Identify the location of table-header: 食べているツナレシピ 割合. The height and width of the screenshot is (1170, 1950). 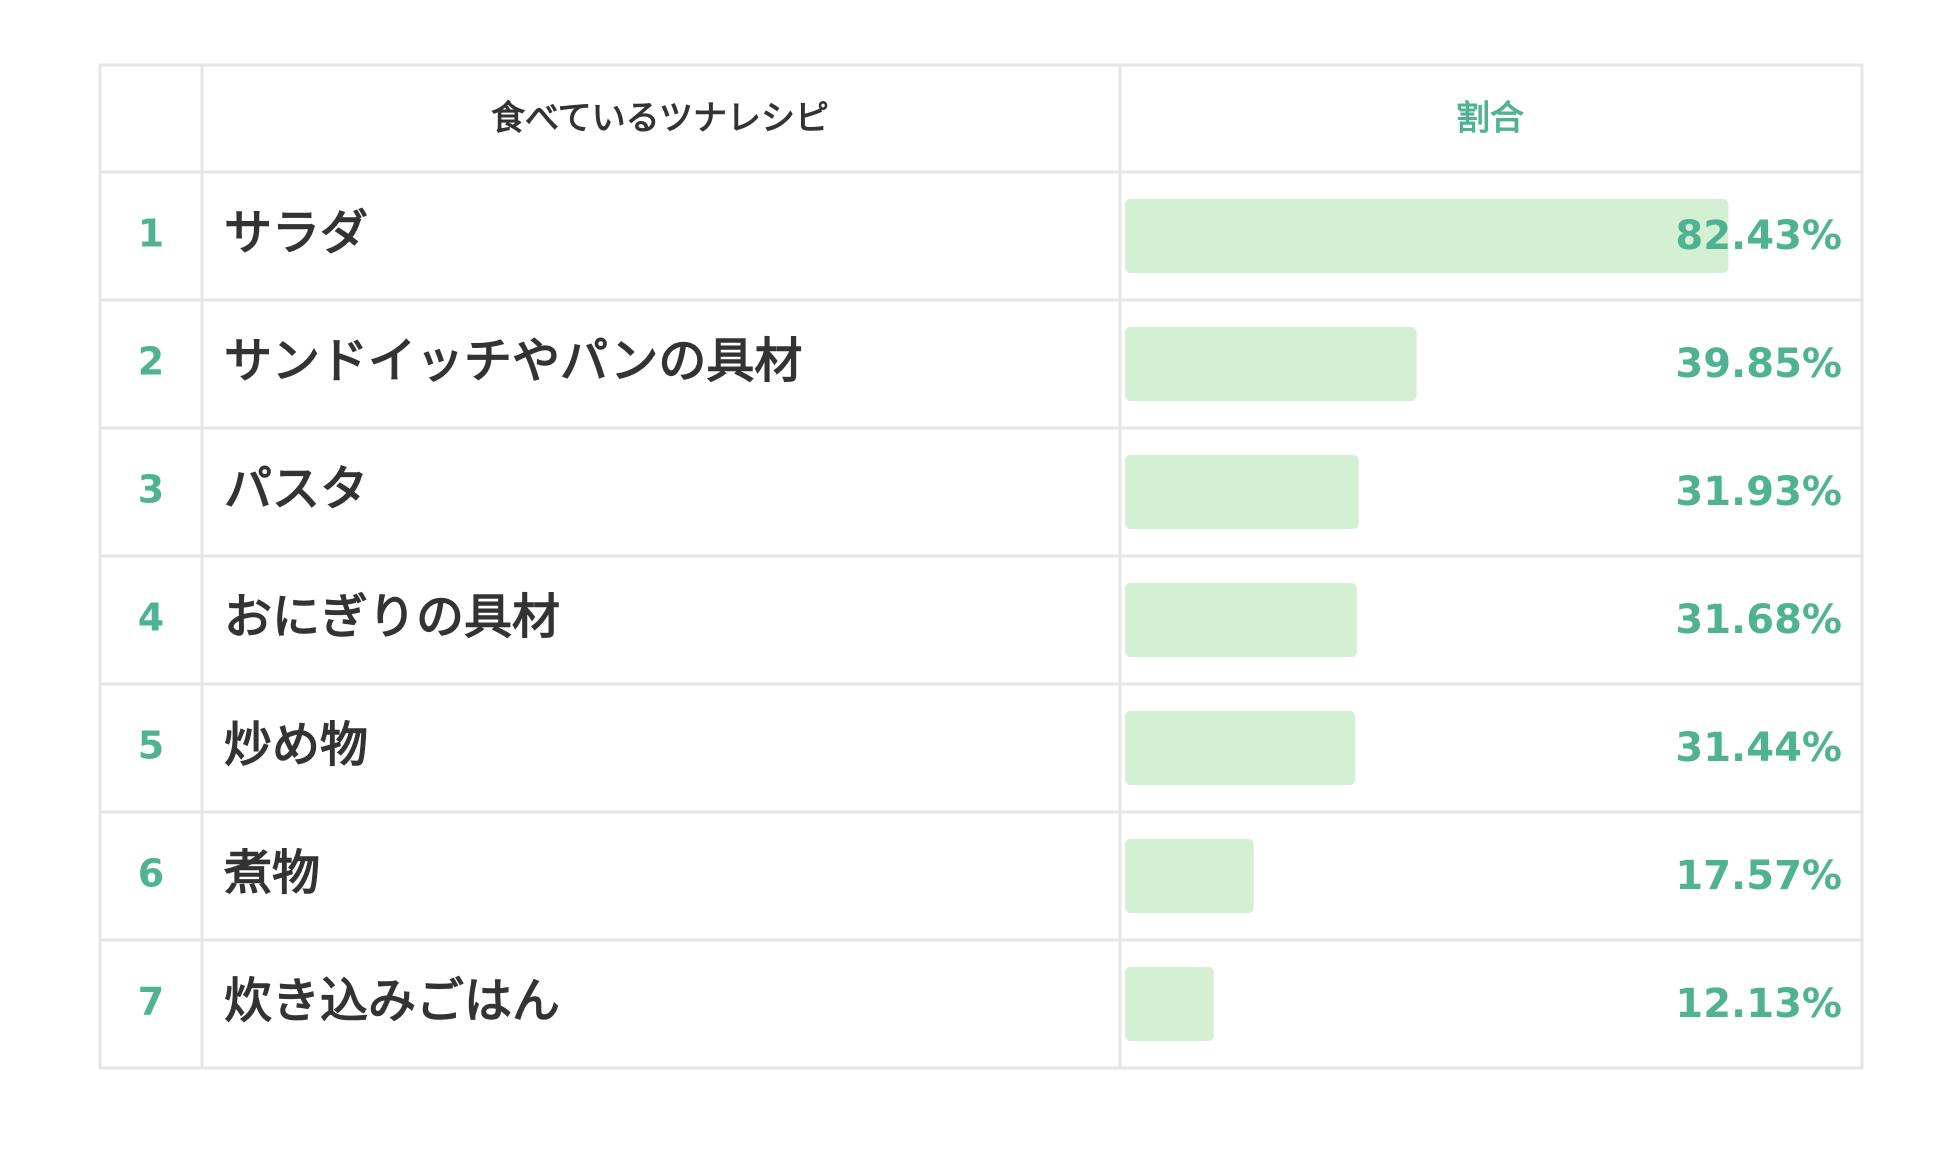
(1007, 119).